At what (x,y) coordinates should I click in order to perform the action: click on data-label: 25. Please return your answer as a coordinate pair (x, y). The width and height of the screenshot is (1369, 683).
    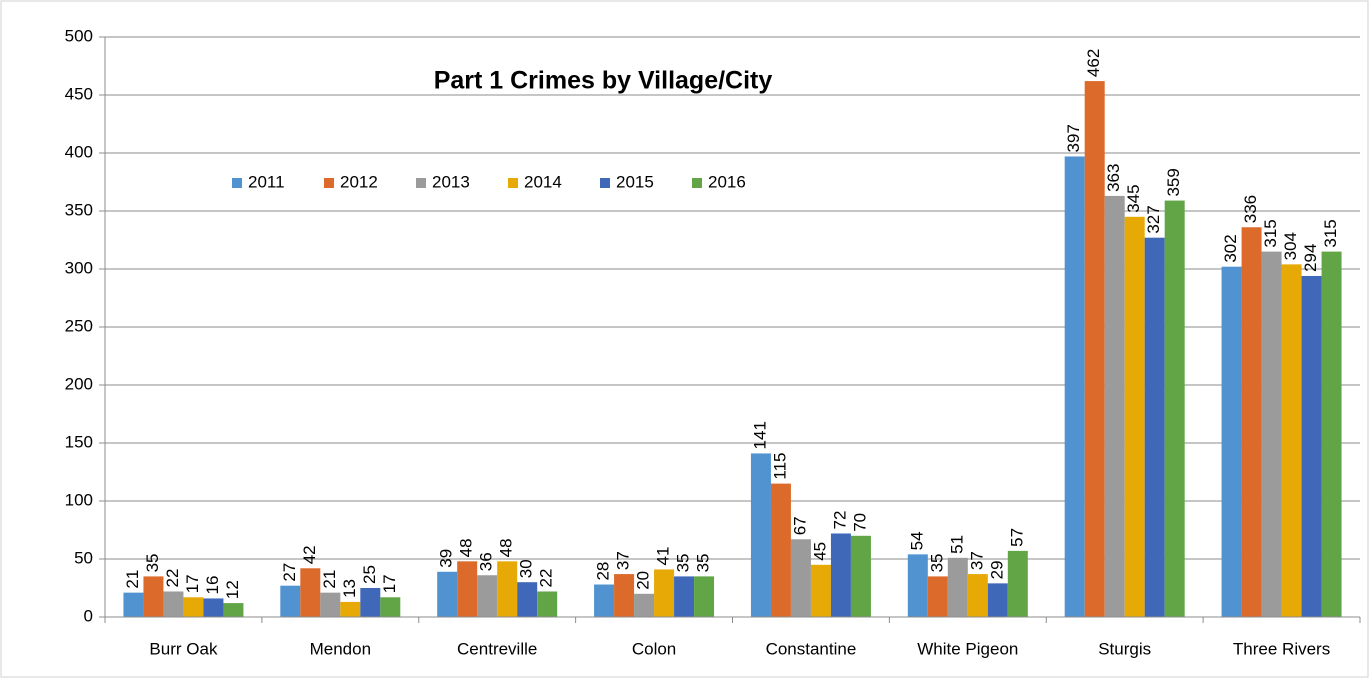
    Looking at the image, I should click on (369, 574).